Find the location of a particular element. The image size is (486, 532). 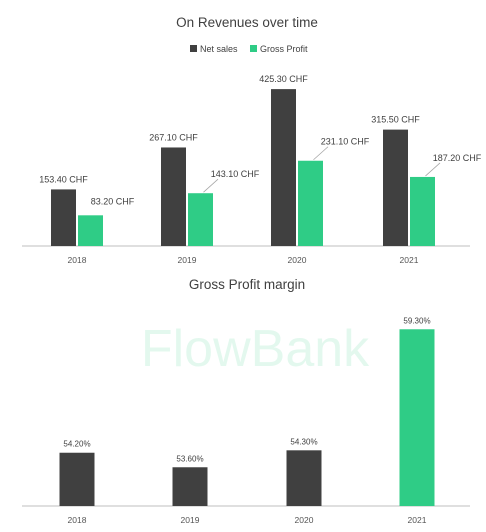

margin-label-2020: 54.30% is located at coordinates (303, 441).